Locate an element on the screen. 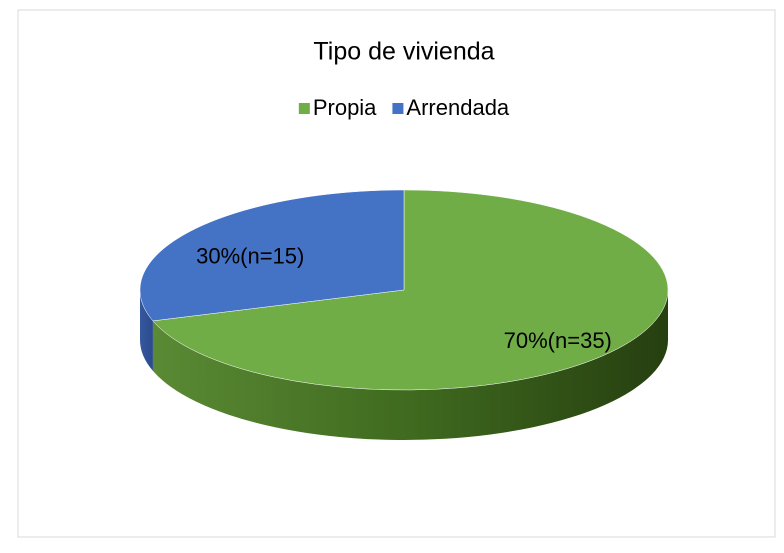 The image size is (784, 553). pie-slice is located at coordinates (272, 255).